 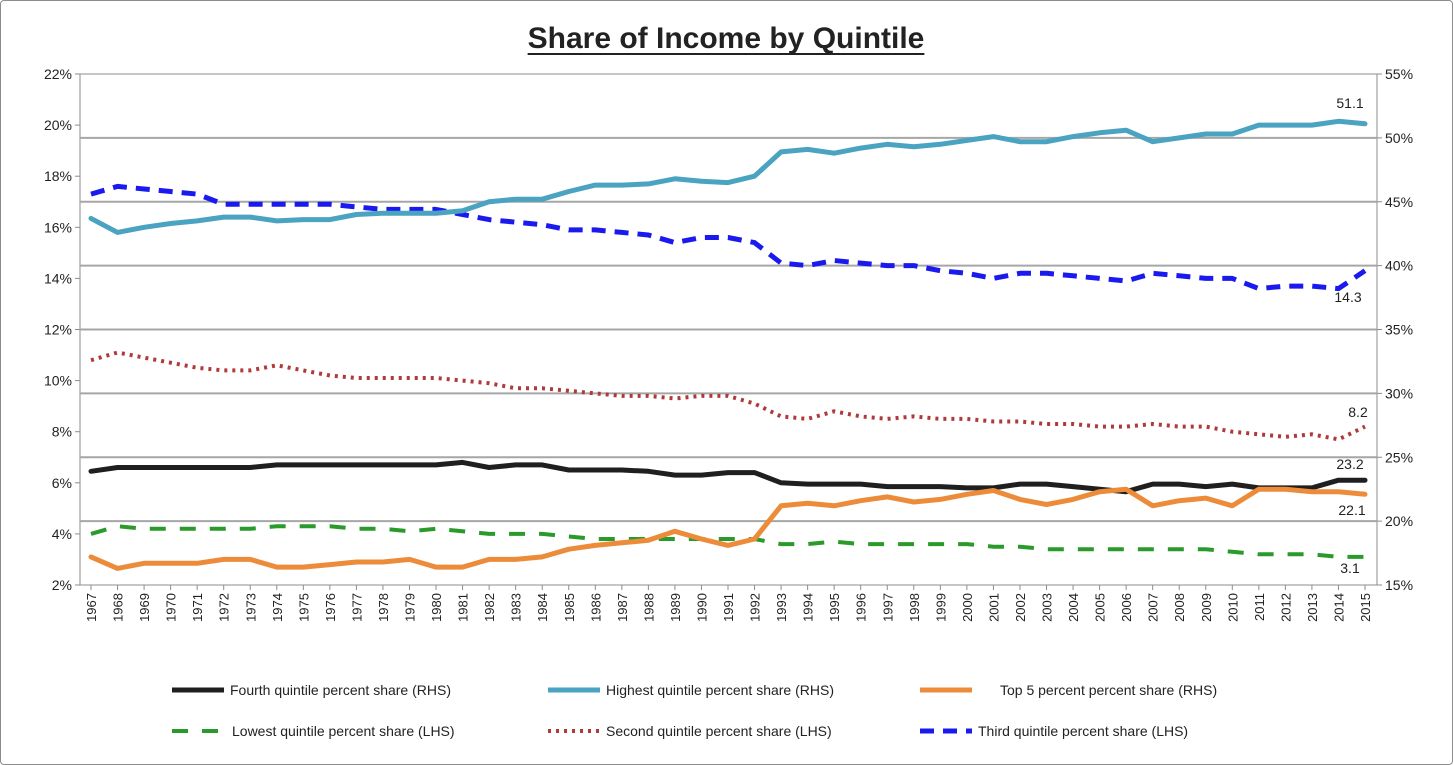 I want to click on x-tick-label: 1989, so click(x=675, y=607).